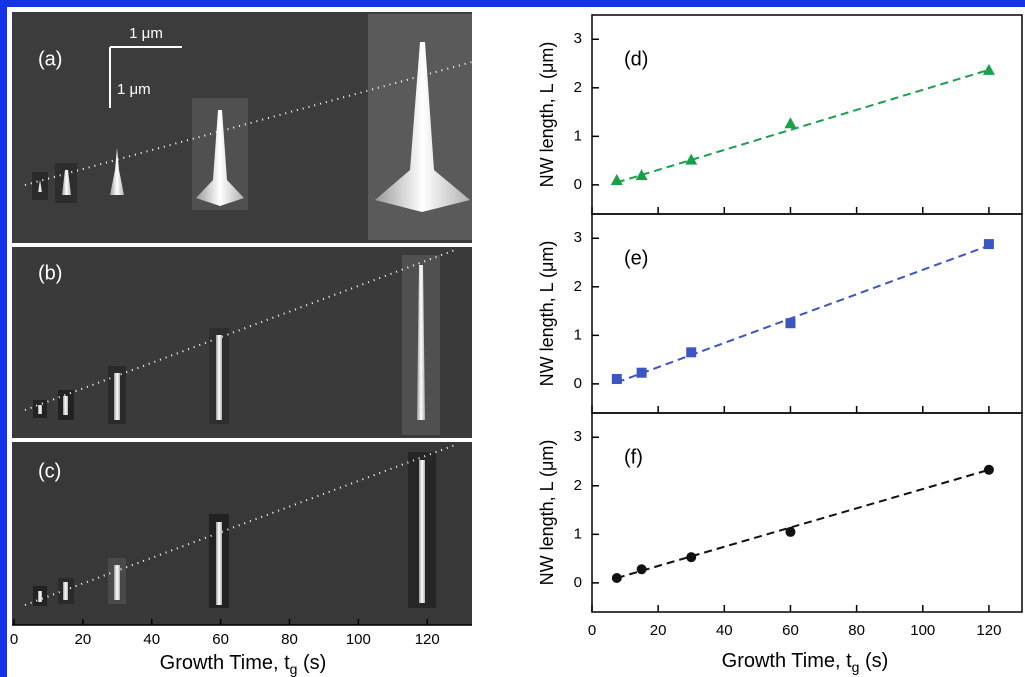 The width and height of the screenshot is (1025, 677). I want to click on panel-label: (a), so click(50, 59).